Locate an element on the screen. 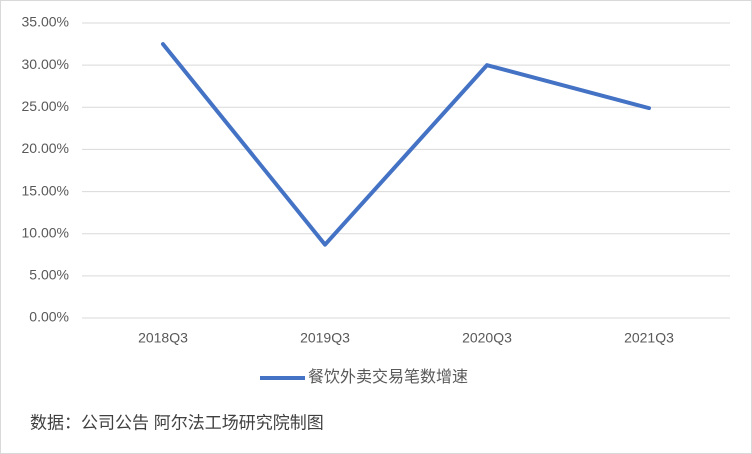 The image size is (752, 454). y-tick-label: 20.00% is located at coordinates (45, 148).